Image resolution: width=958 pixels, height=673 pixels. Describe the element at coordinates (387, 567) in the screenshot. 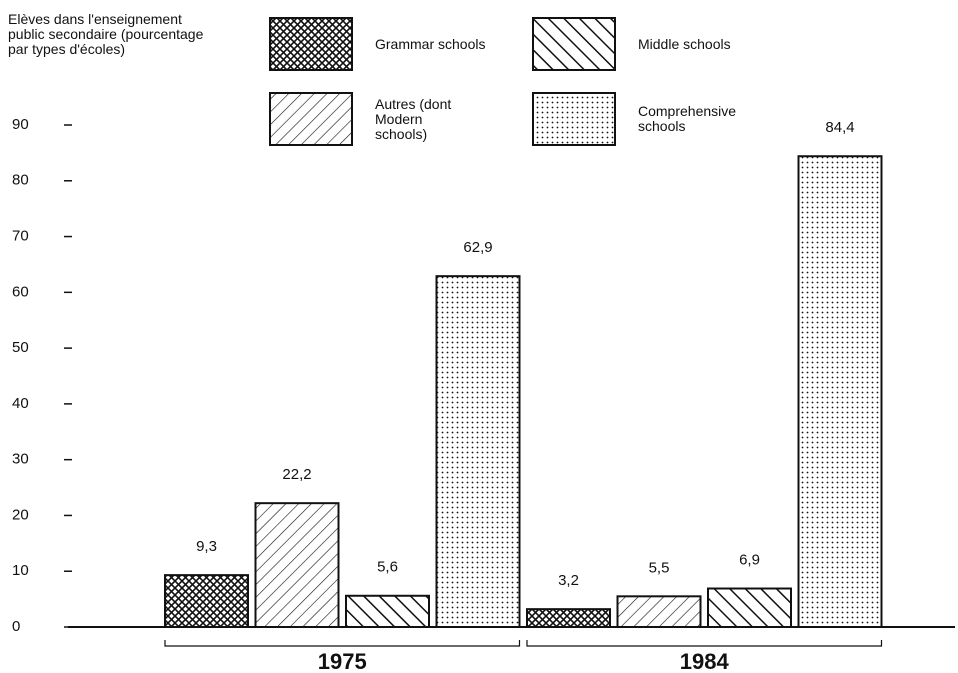

I see `data-label: 5,6` at that location.